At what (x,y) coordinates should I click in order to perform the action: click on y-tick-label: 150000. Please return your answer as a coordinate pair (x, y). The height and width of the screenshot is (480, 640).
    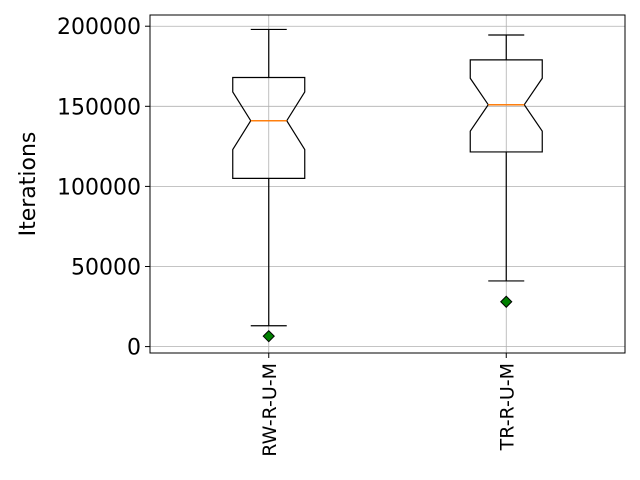
    Looking at the image, I should click on (99, 107).